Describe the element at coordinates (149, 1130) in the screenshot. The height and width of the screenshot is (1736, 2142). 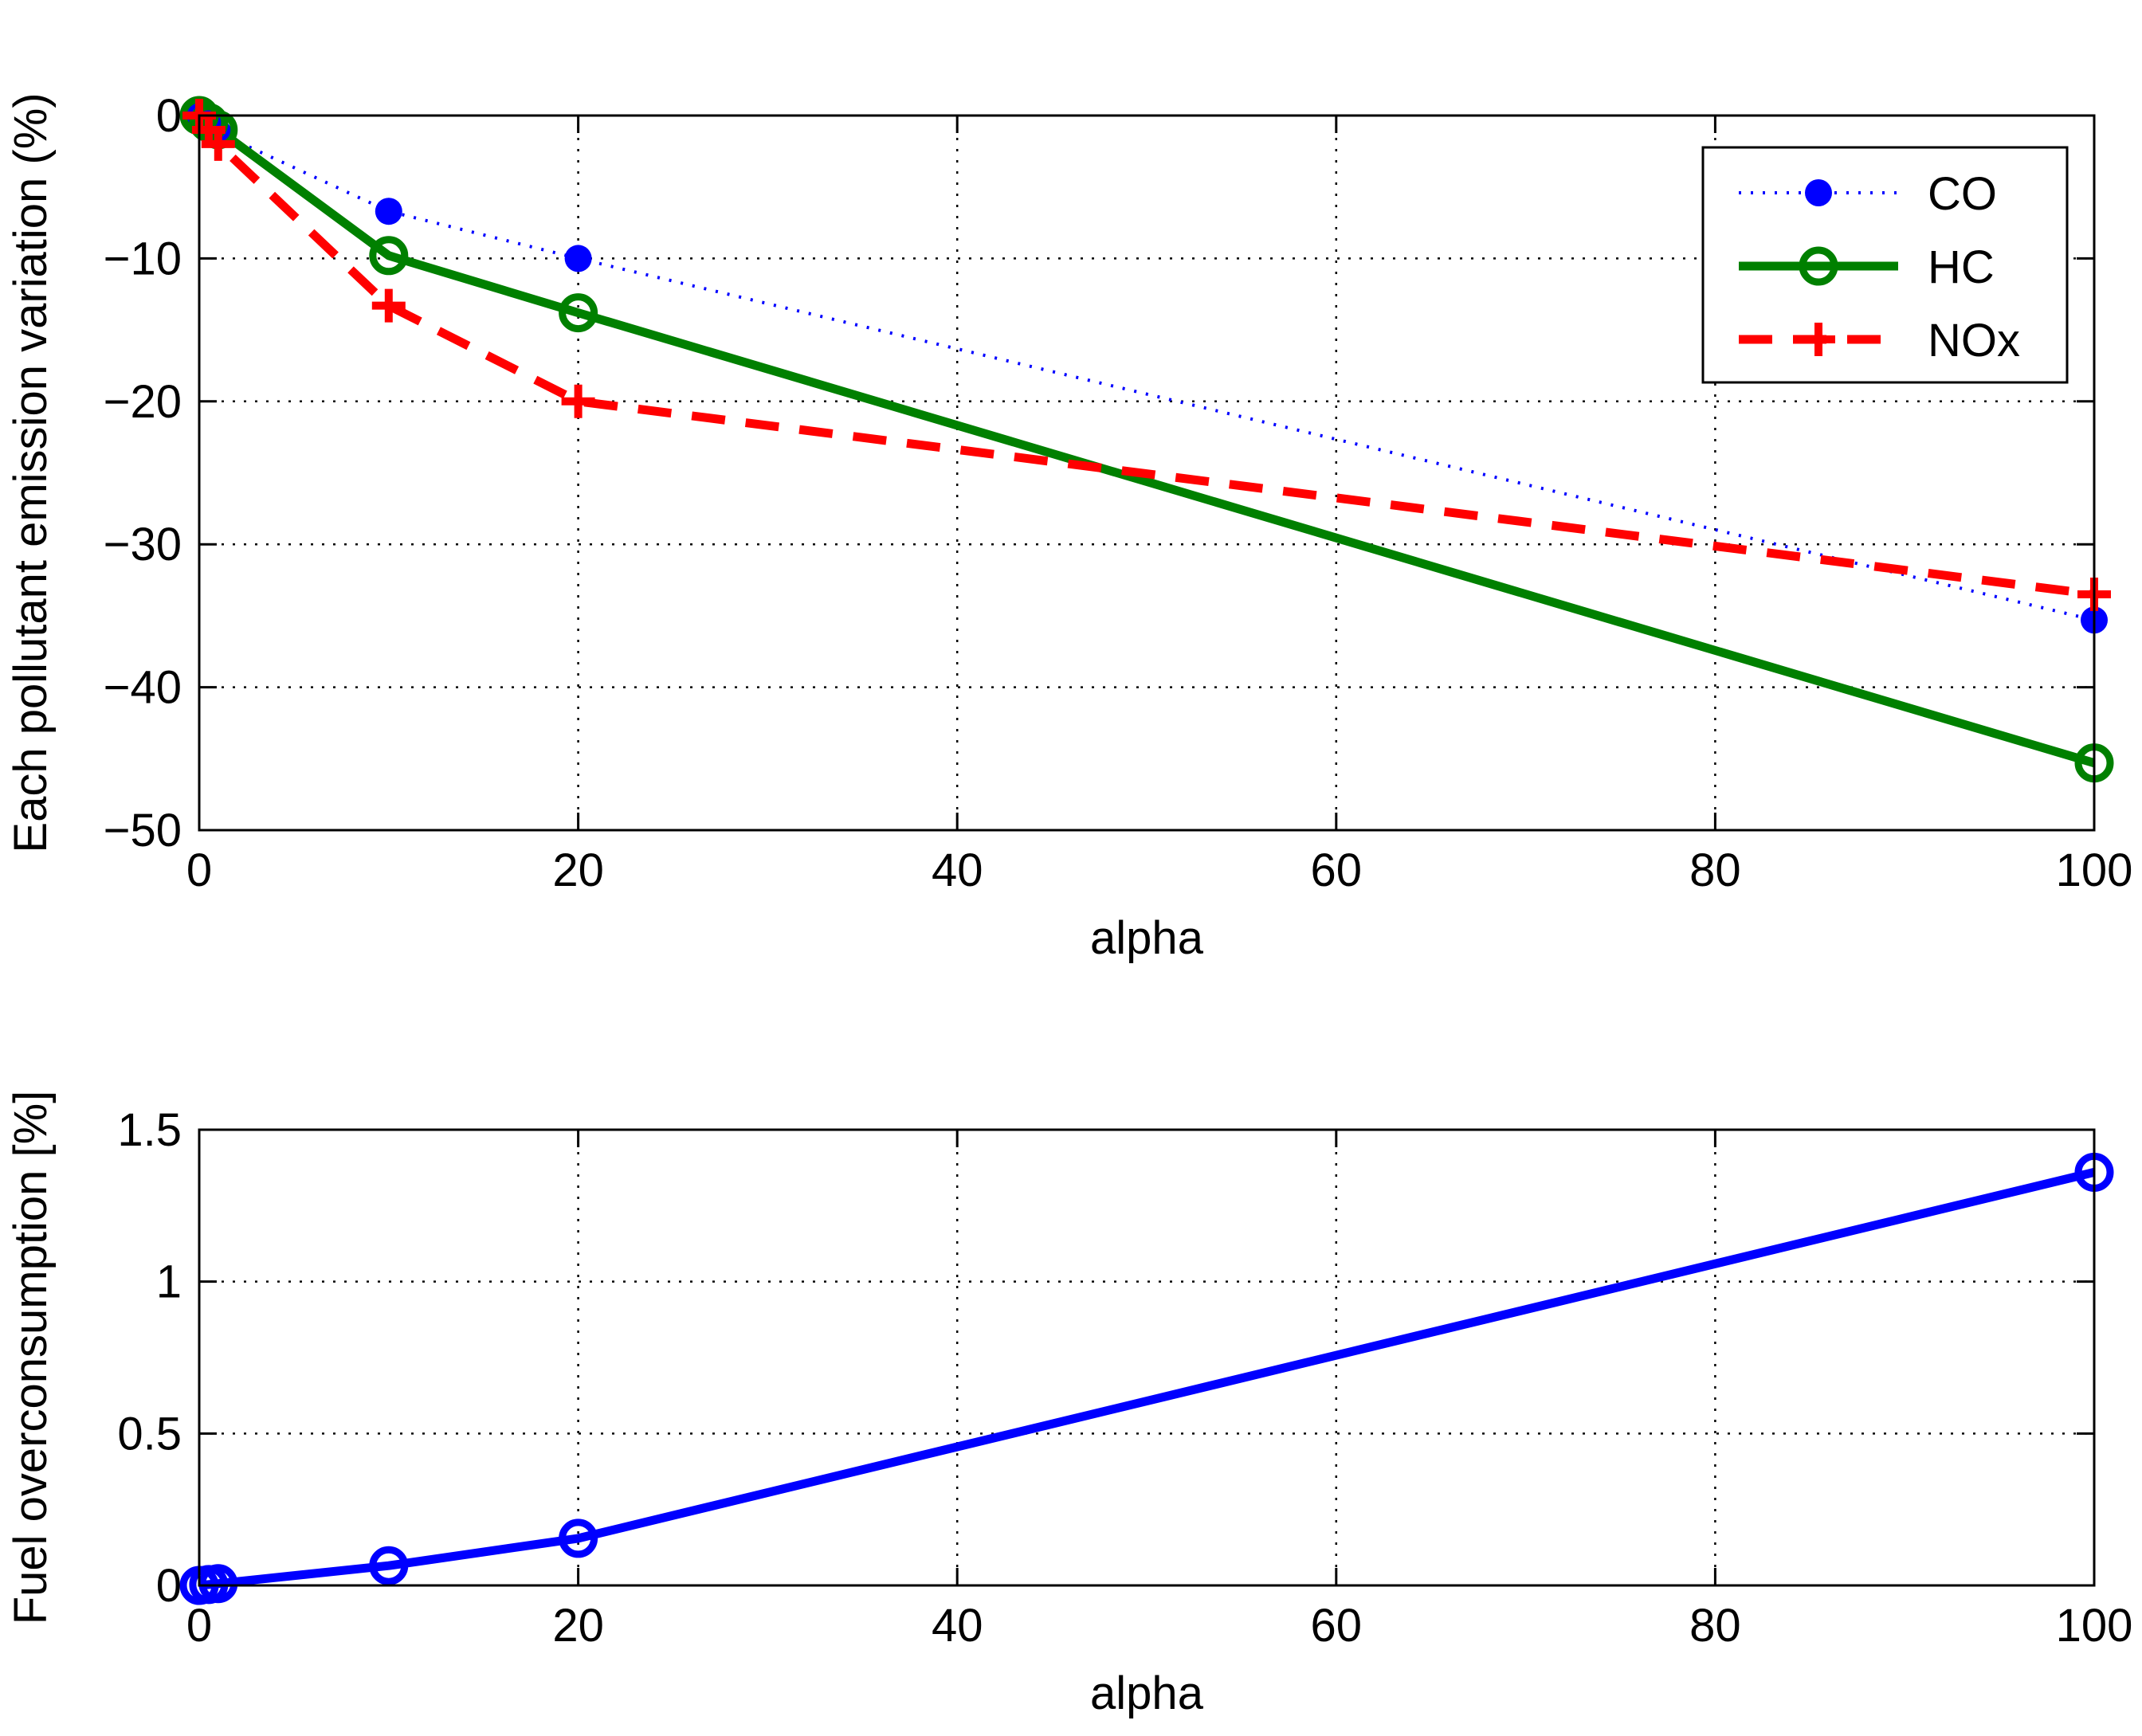
I see `y-tick-label: 1.5` at that location.